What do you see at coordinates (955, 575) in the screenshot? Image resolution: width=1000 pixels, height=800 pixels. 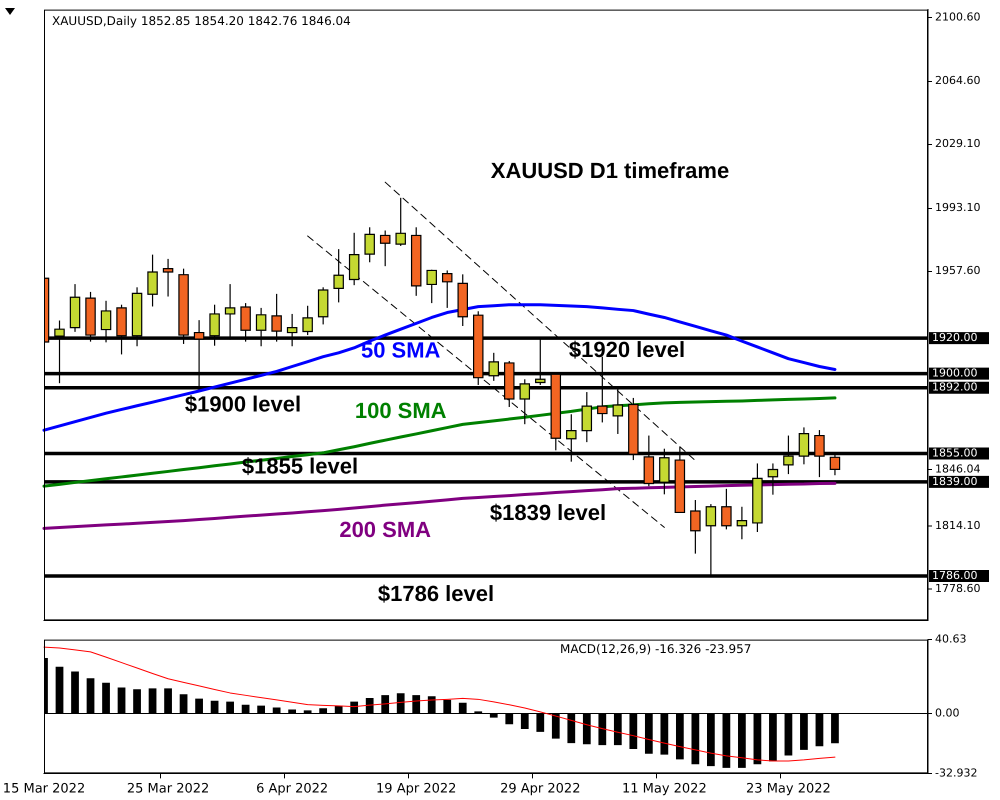 I see `ref-line-label: 1786.00` at bounding box center [955, 575].